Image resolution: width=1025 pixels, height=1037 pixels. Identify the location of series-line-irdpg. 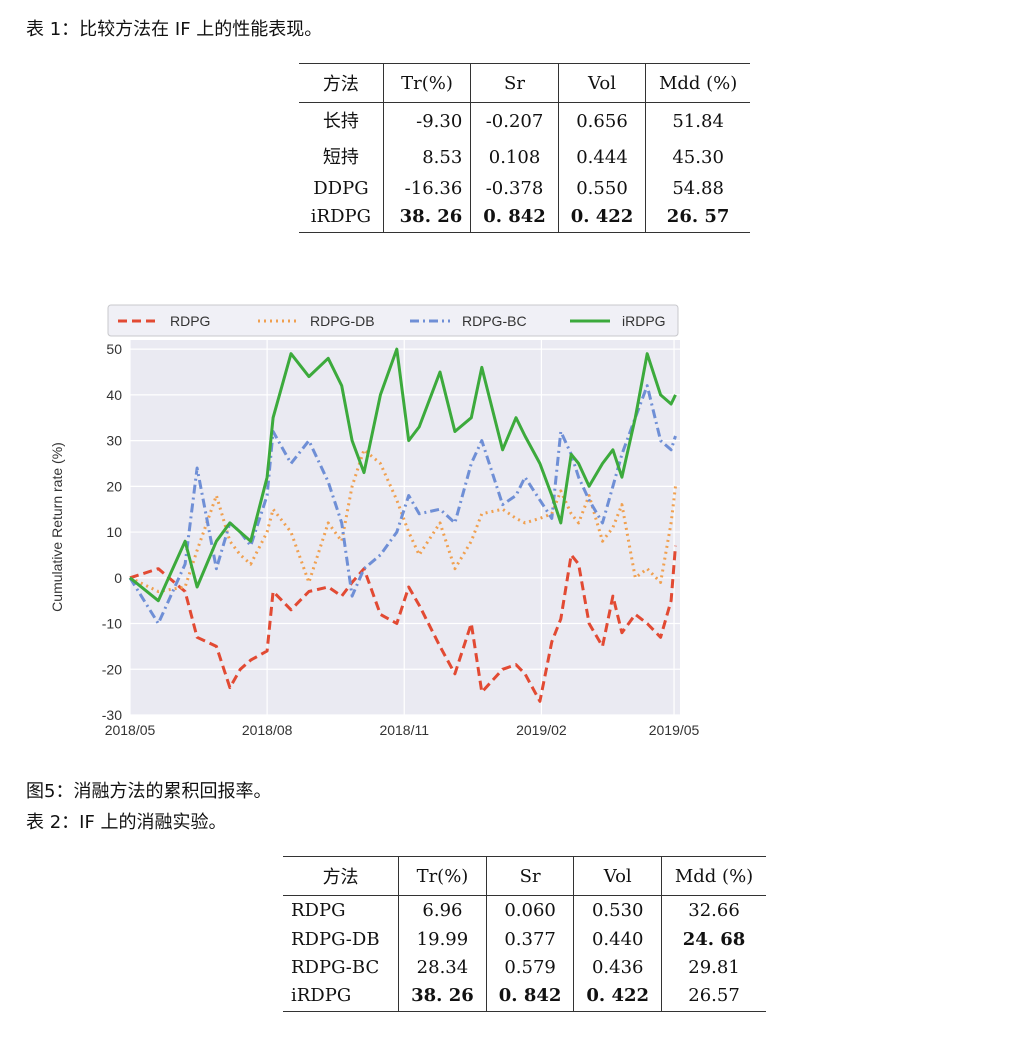
(403, 475).